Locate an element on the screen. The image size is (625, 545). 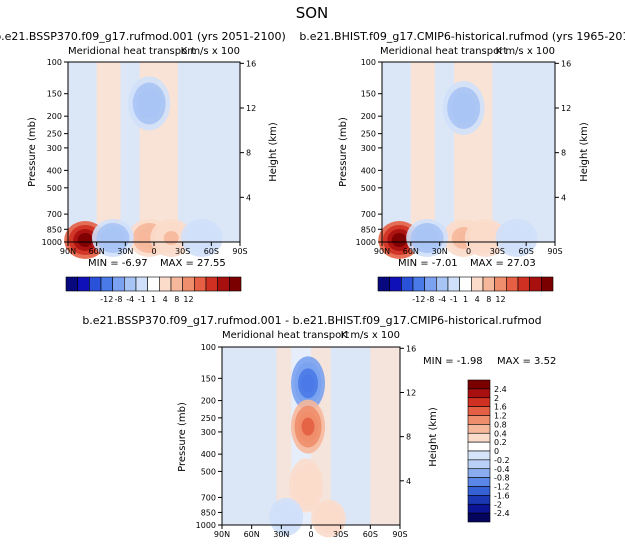
panel-2-max: MAX = 27.03 is located at coordinates (503, 263).